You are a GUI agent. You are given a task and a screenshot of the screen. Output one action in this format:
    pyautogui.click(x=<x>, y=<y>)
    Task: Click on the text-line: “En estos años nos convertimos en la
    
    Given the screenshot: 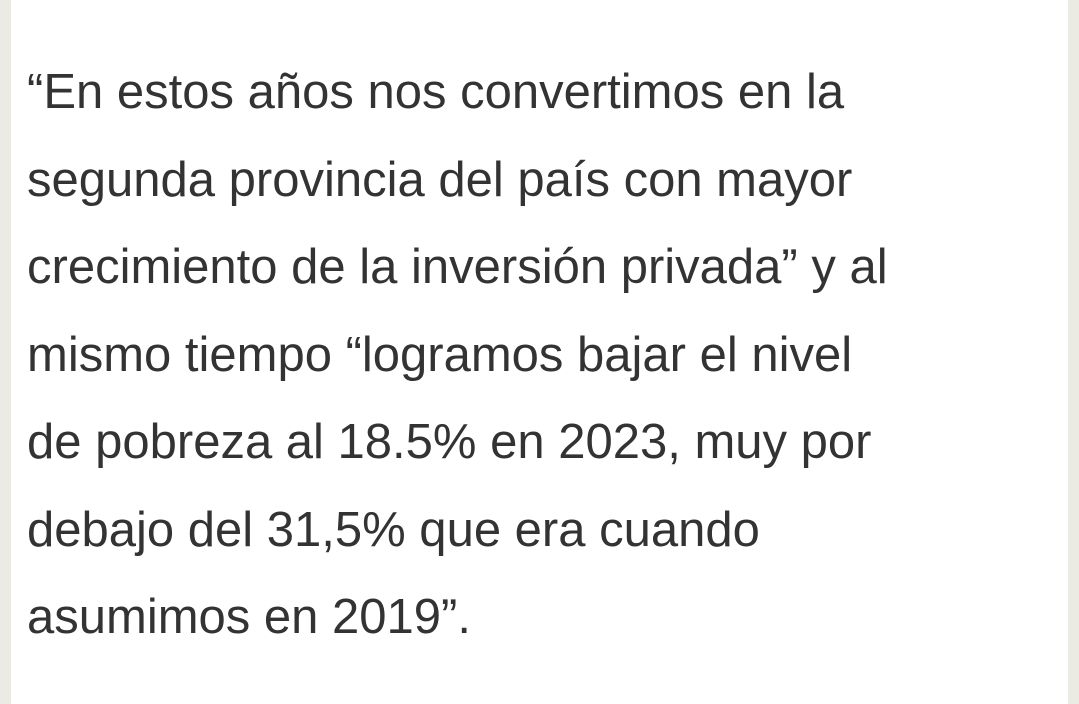 What is the action you would take?
    pyautogui.click(x=436, y=92)
    